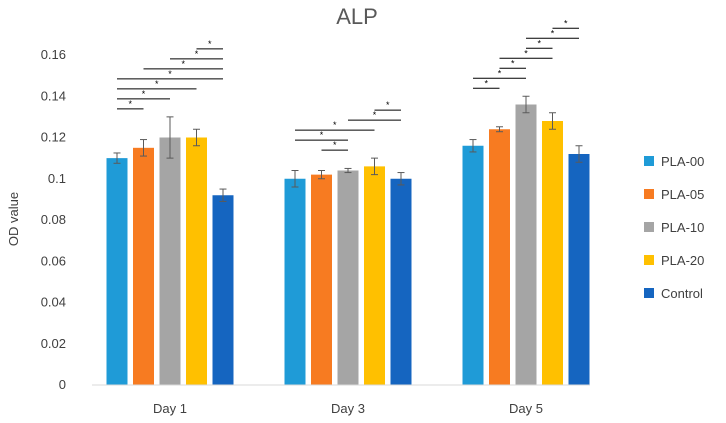  What do you see at coordinates (53, 54) in the screenshot?
I see `y-tick-label: 0.16` at bounding box center [53, 54].